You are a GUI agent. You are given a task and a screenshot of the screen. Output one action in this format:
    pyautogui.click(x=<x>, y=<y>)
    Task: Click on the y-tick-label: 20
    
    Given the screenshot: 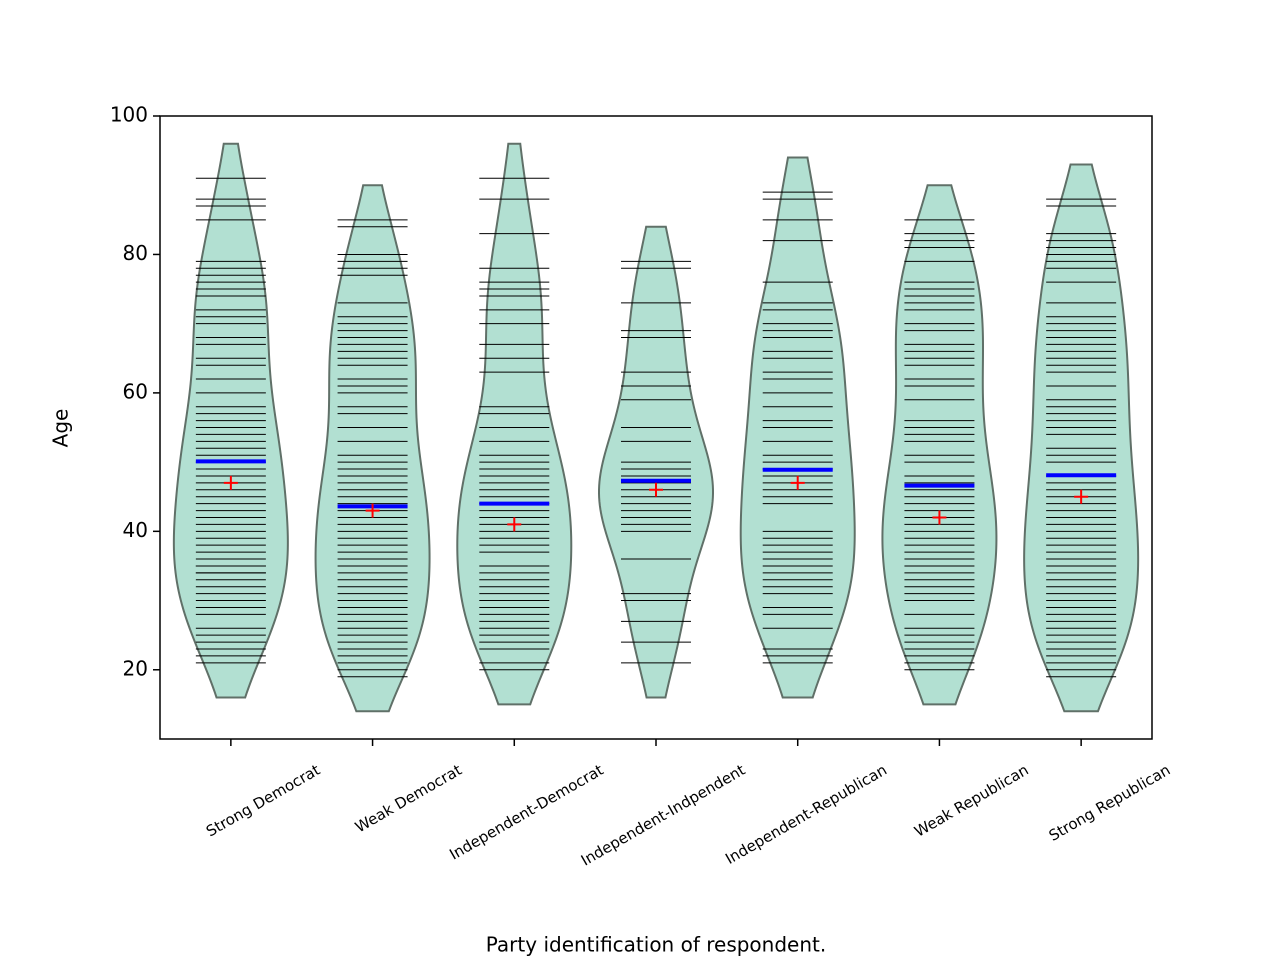 What is the action you would take?
    pyautogui.click(x=135, y=668)
    